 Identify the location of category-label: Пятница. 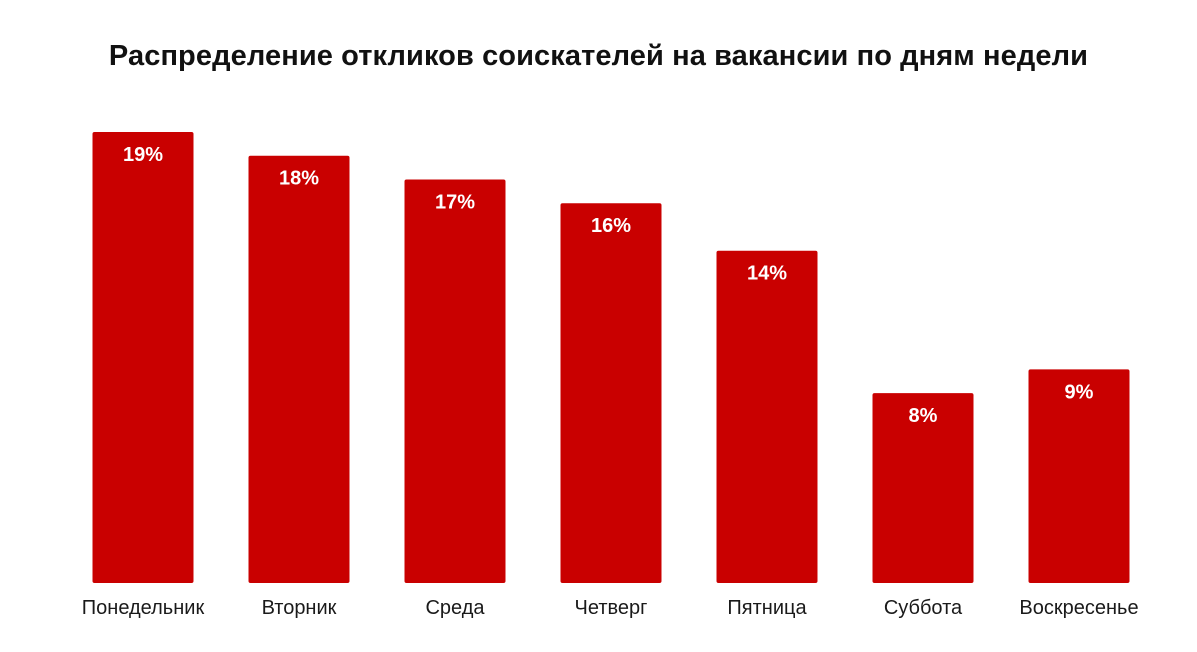
(767, 608).